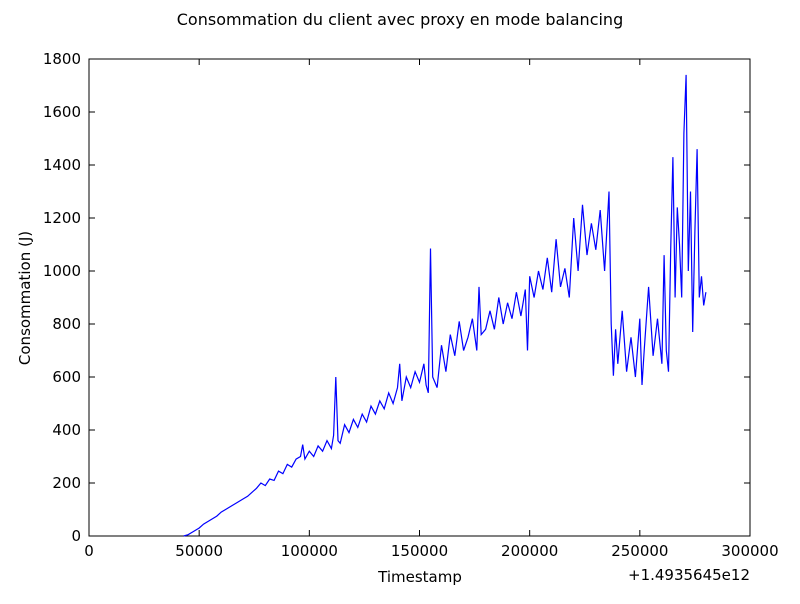 This screenshot has height=604, width=800. Describe the element at coordinates (25, 298) in the screenshot. I see `y-axis-label: Consommation (J)` at that location.